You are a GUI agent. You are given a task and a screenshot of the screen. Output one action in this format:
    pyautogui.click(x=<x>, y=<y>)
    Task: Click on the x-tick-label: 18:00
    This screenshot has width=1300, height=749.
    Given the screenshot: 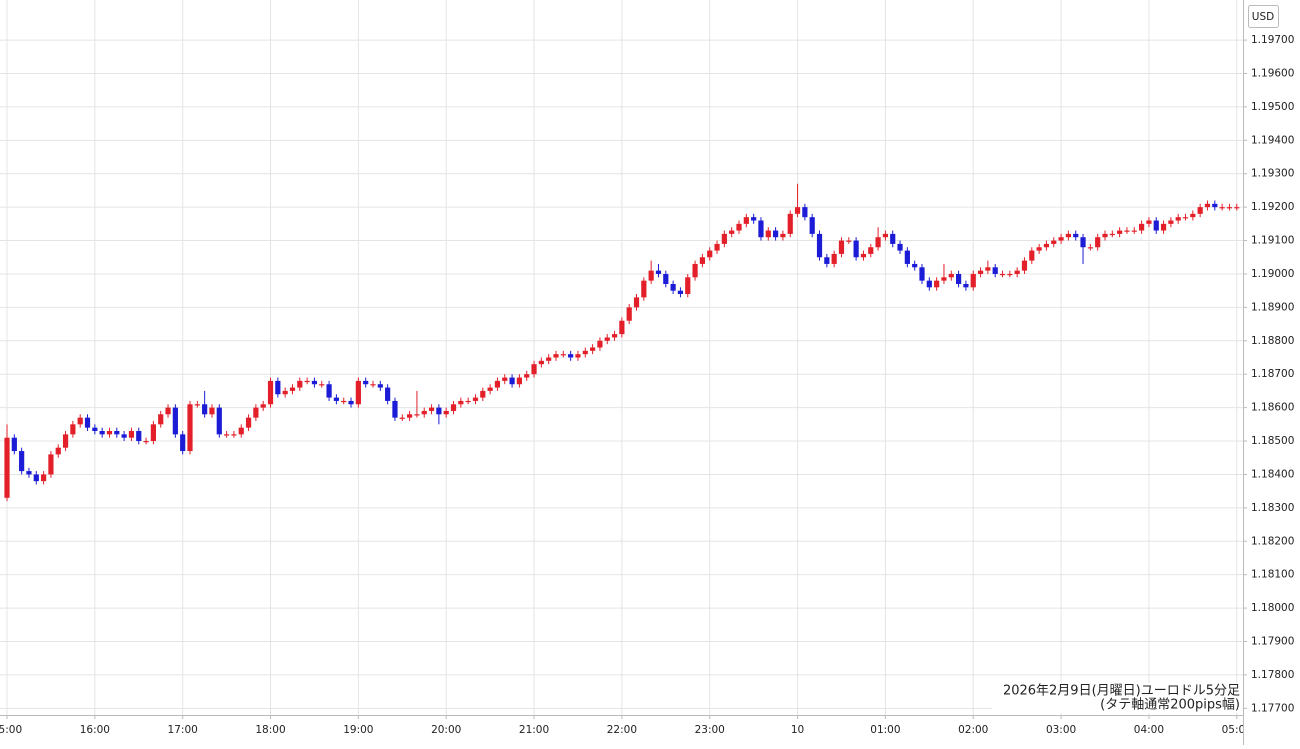 What is the action you would take?
    pyautogui.click(x=270, y=730)
    